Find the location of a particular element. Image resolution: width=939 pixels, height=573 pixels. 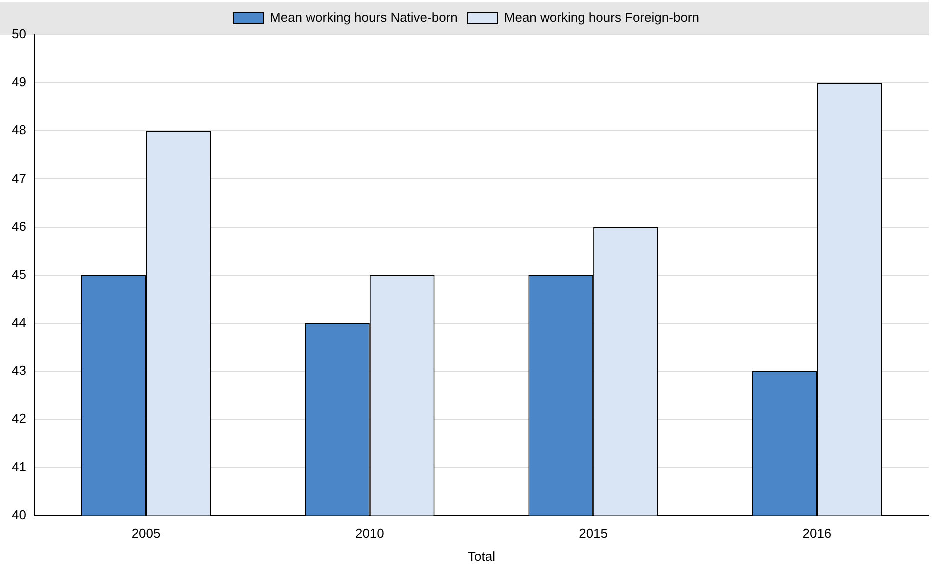

legend-label: Mean working hours Foreign-born is located at coordinates (602, 18).